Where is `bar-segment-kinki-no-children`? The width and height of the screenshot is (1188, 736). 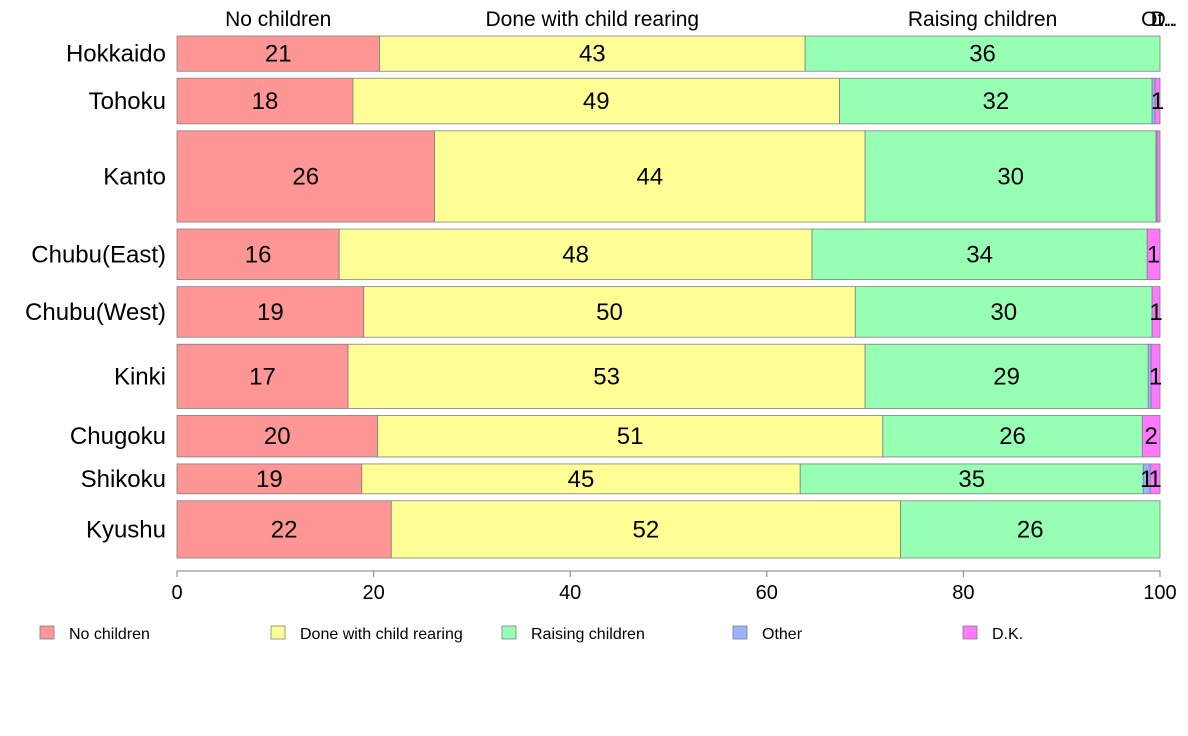
bar-segment-kinki-no-children is located at coordinates (262, 376).